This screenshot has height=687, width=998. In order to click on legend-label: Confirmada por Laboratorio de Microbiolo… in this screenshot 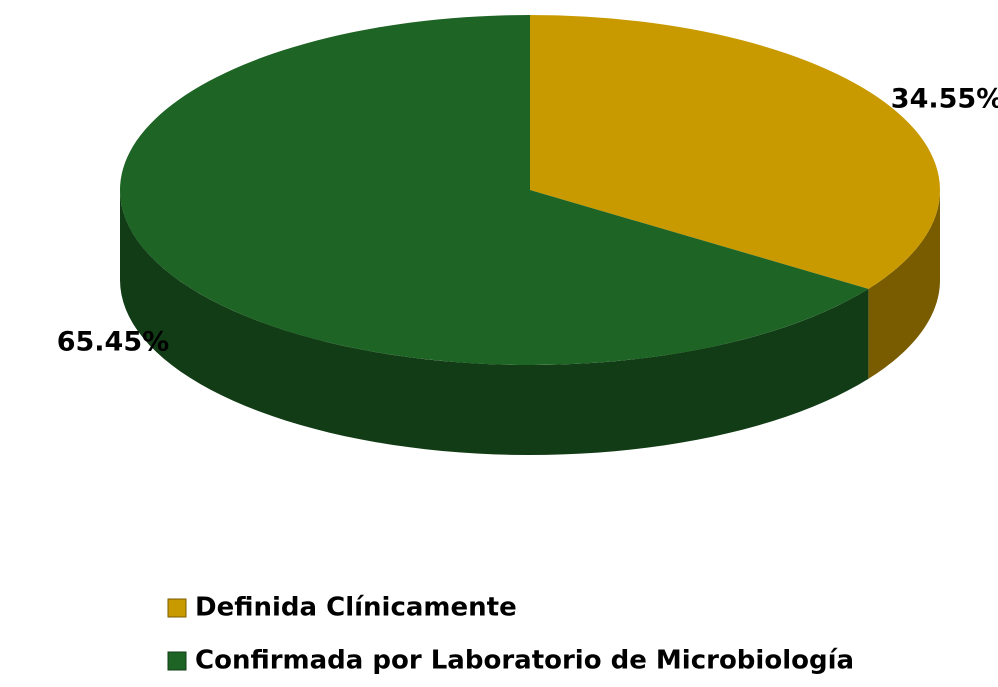, I will do `click(524, 661)`.